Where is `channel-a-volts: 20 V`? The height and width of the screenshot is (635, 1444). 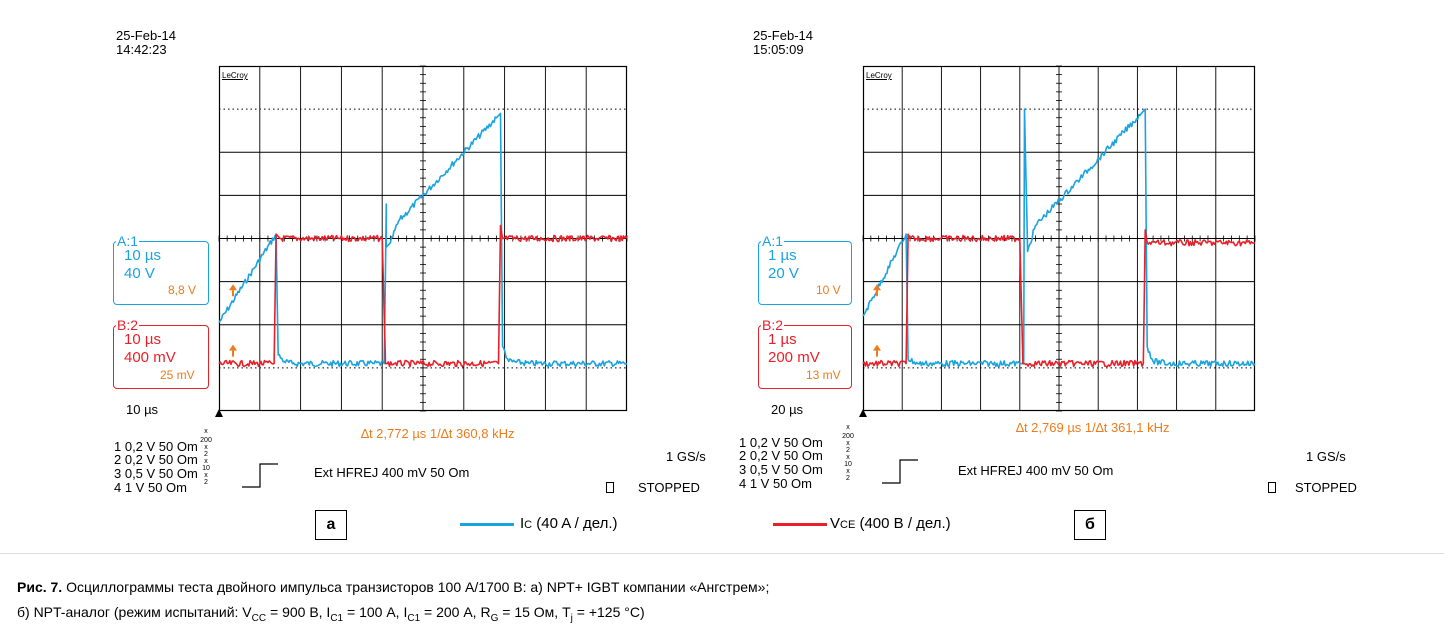
channel-a-volts: 20 V is located at coordinates (783, 273).